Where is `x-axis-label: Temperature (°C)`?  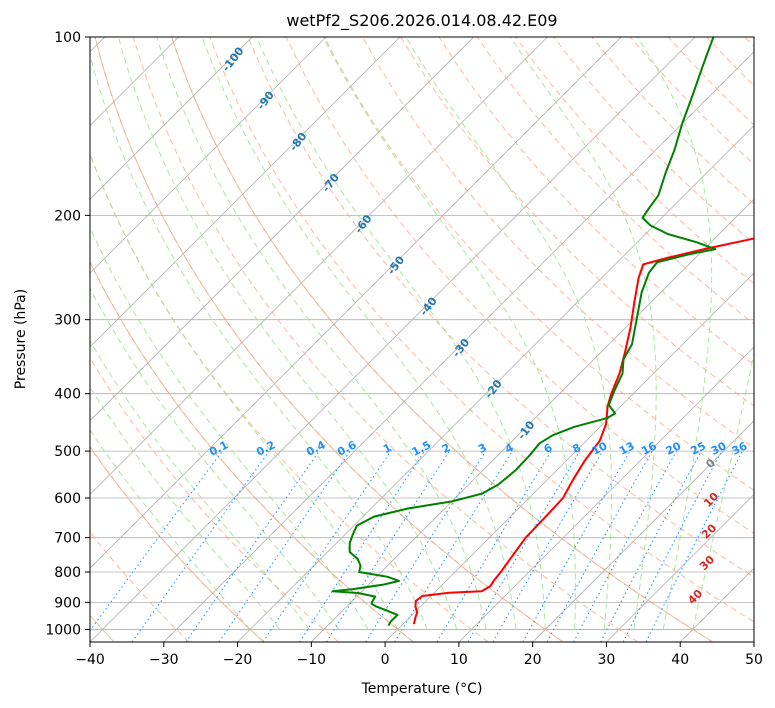 x-axis-label: Temperature (°C) is located at coordinates (422, 689).